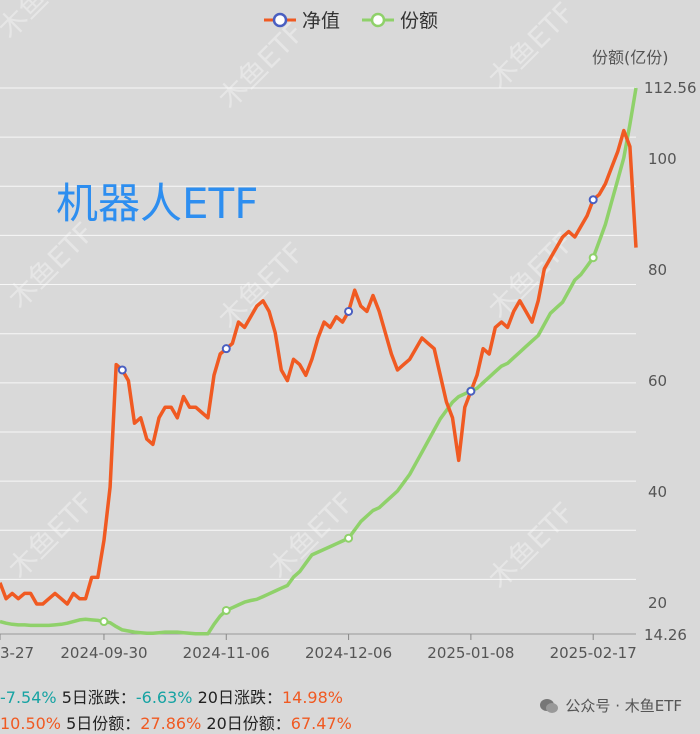 The image size is (700, 734). I want to click on legend: 净值 份额, so click(350, 19).